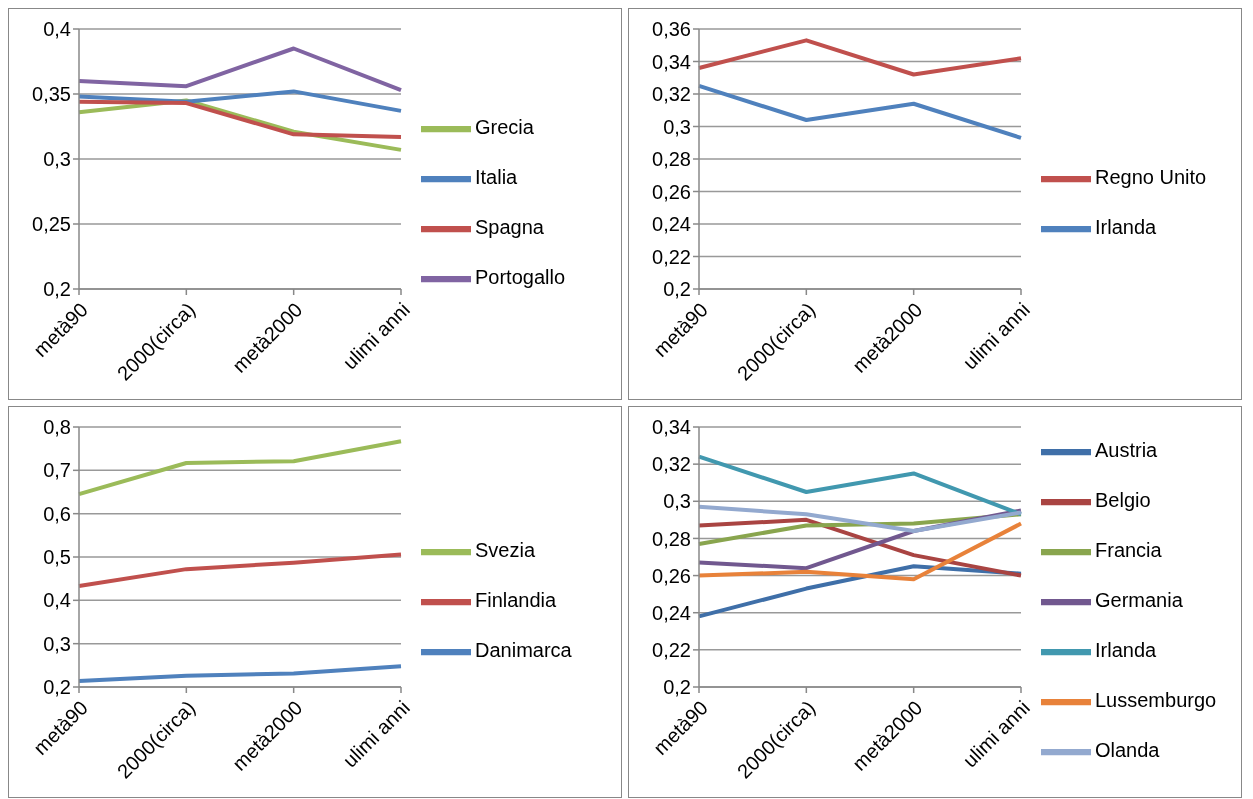 The height and width of the screenshot is (799, 1253). I want to click on legend-label: Danimarca, so click(523, 650).